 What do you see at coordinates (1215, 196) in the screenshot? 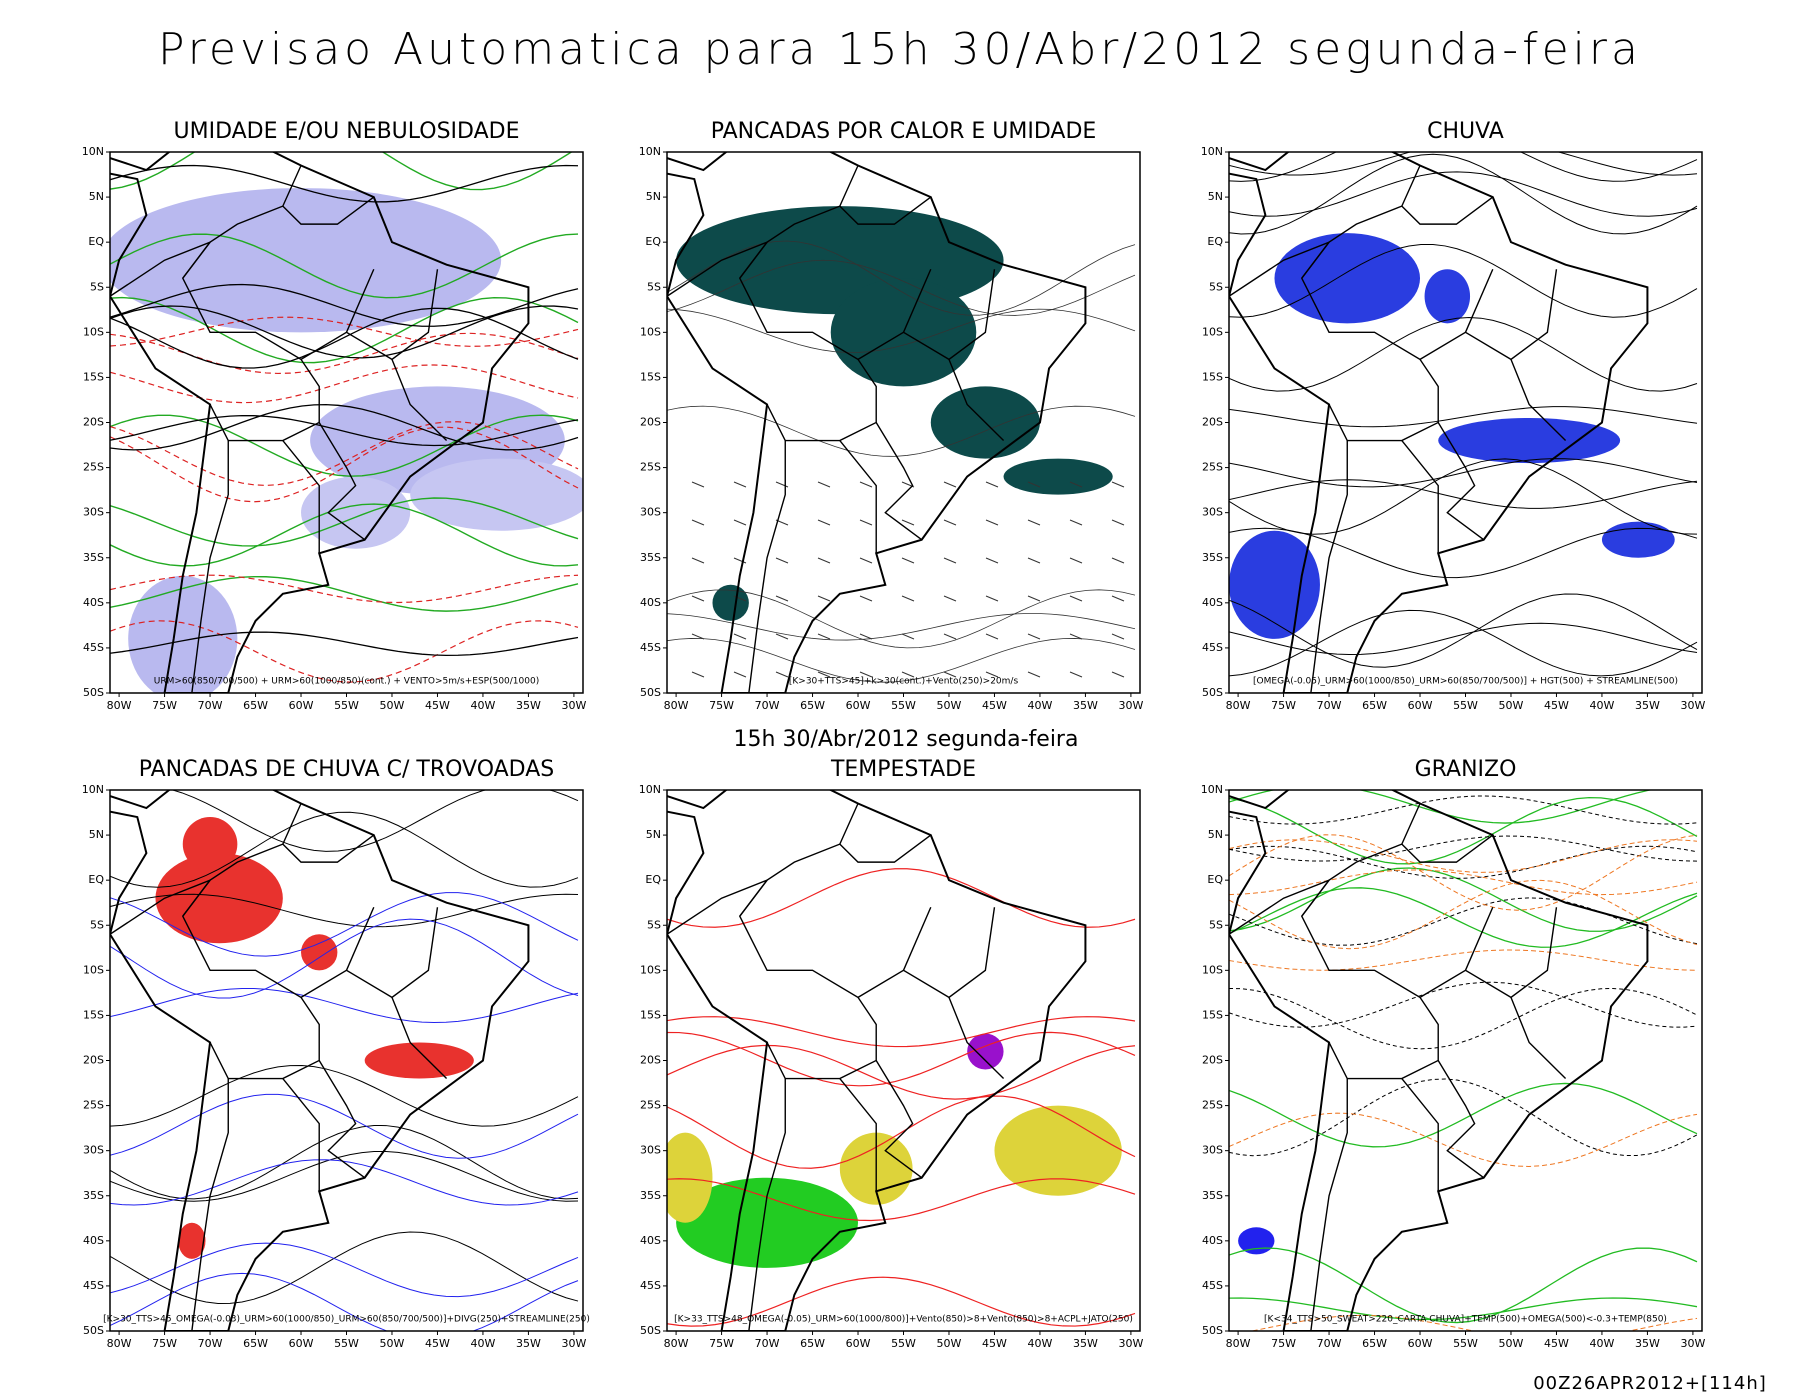
I see `lat-label: 5N` at bounding box center [1215, 196].